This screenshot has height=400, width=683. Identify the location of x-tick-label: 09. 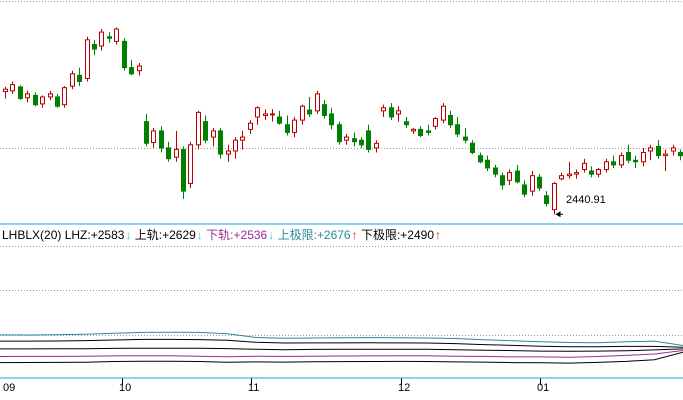
(9, 388).